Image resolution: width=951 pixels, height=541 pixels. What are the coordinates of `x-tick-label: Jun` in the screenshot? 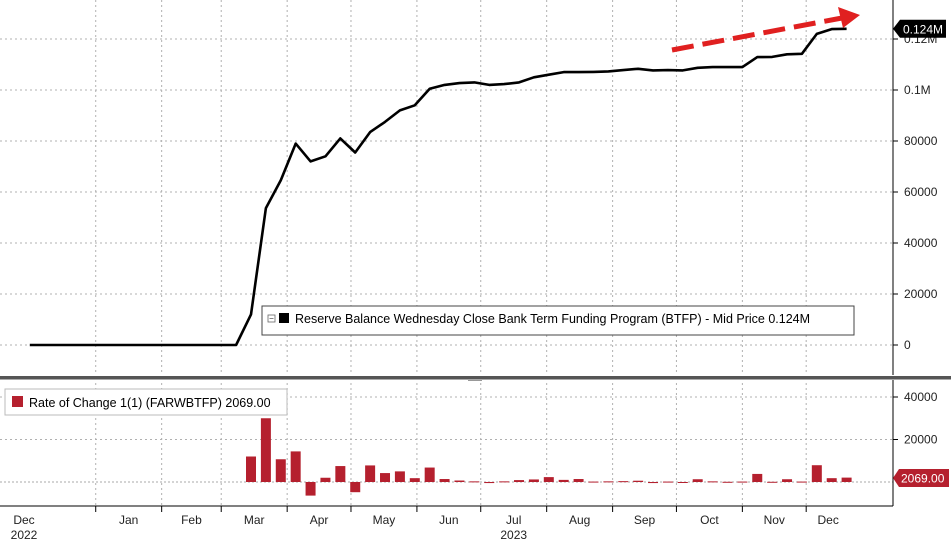 It's located at (448, 520).